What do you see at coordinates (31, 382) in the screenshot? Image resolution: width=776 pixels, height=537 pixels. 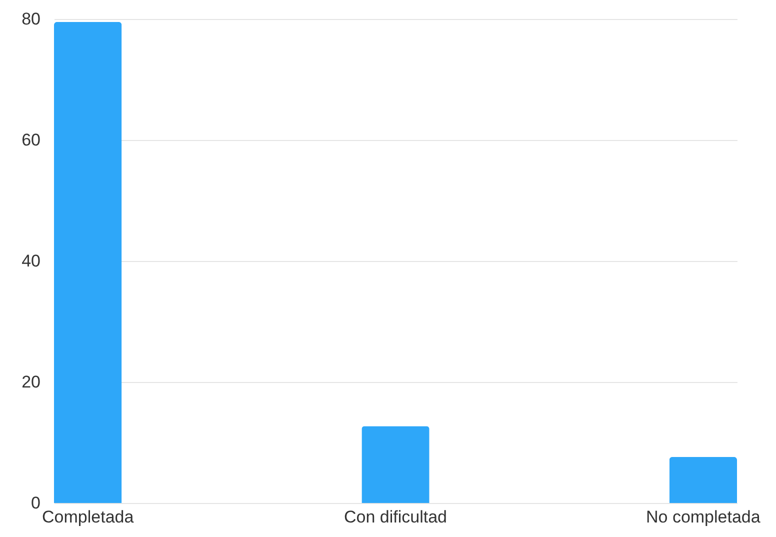 I see `y-tick-label: 20` at bounding box center [31, 382].